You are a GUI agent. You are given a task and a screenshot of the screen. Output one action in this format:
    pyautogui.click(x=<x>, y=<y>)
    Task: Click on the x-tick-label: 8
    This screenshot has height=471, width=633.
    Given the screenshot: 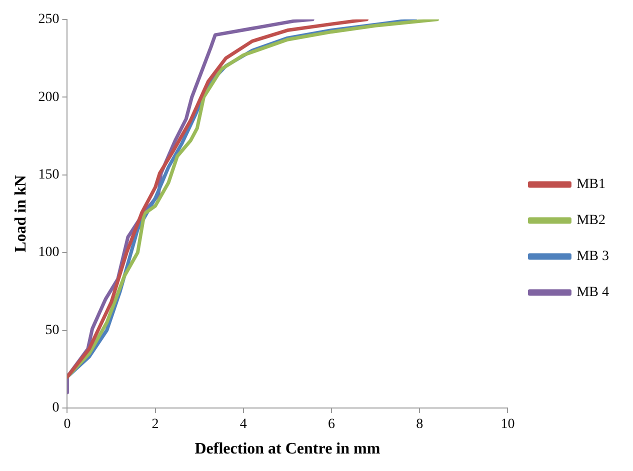 What is the action you would take?
    pyautogui.click(x=420, y=424)
    